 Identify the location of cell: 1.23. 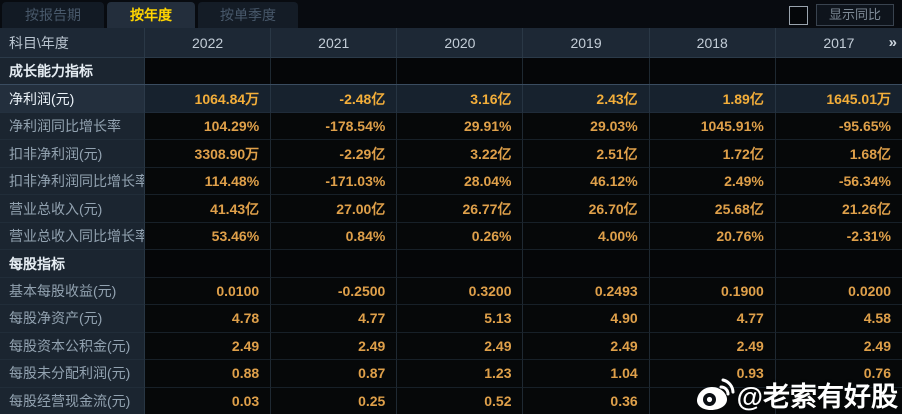
(460, 374).